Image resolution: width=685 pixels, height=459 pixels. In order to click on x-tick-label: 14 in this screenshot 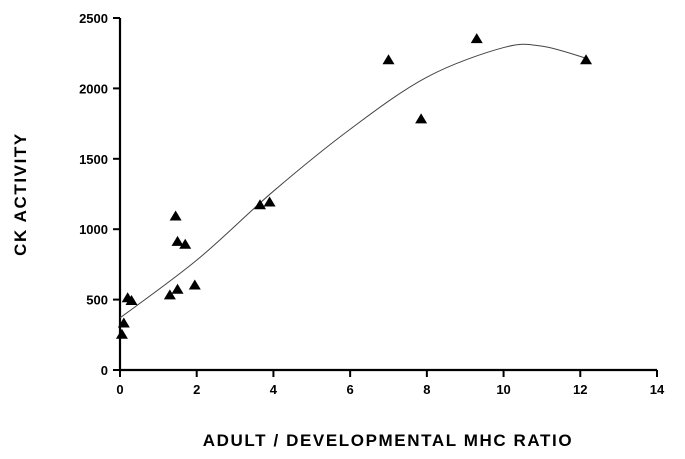, I will do `click(657, 389)`.